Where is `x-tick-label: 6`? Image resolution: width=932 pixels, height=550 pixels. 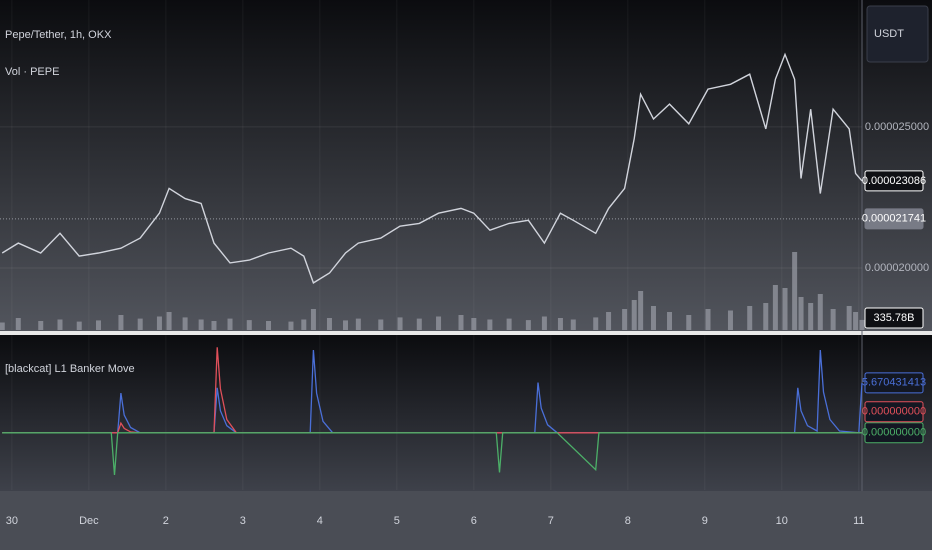 x-tick-label: 6 is located at coordinates (474, 521).